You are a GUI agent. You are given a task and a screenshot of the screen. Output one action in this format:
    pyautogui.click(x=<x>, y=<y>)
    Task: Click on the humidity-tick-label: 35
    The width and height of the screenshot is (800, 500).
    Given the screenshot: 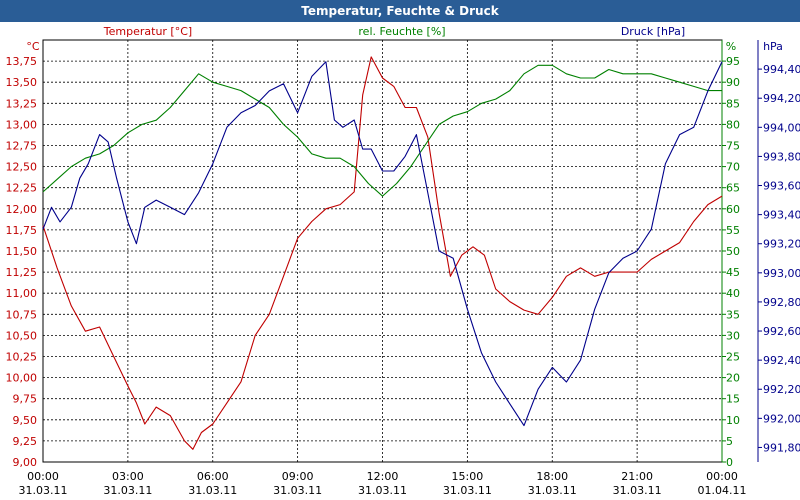 What is the action you would take?
    pyautogui.click(x=733, y=314)
    